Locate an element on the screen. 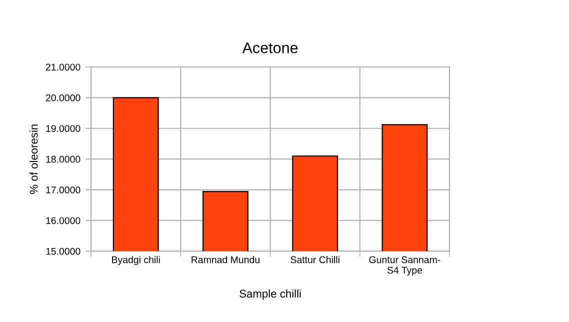  x-tick-label: Sattur Chilli is located at coordinates (315, 260).